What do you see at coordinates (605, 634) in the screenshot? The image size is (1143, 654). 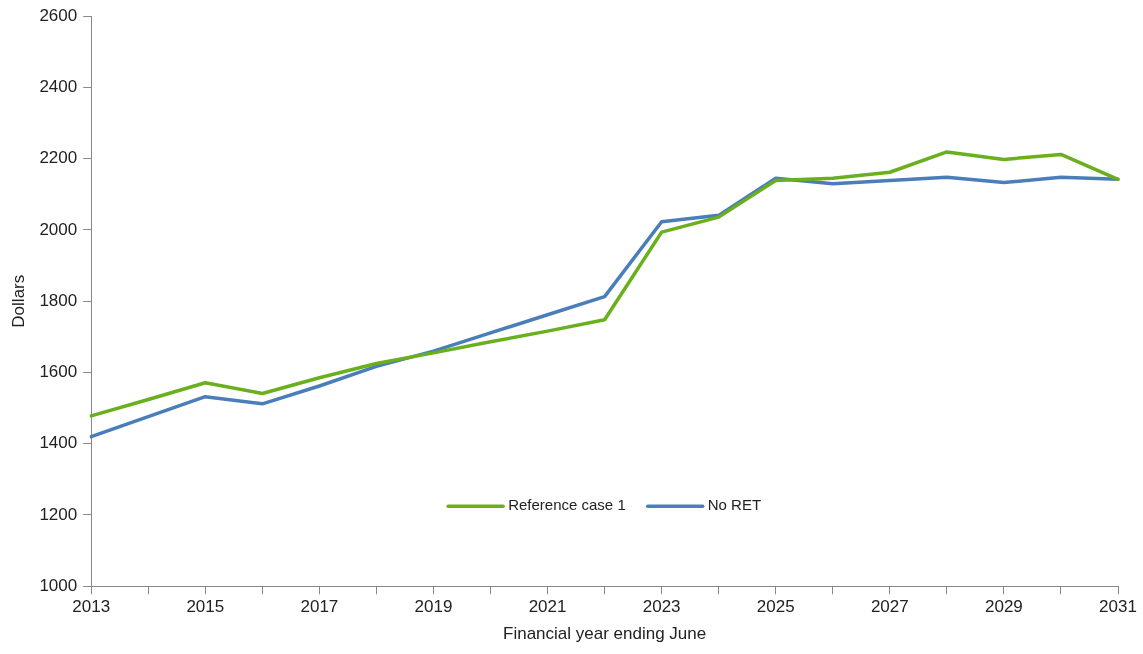 I see `x-axis-title: Financial year ending June` at bounding box center [605, 634].